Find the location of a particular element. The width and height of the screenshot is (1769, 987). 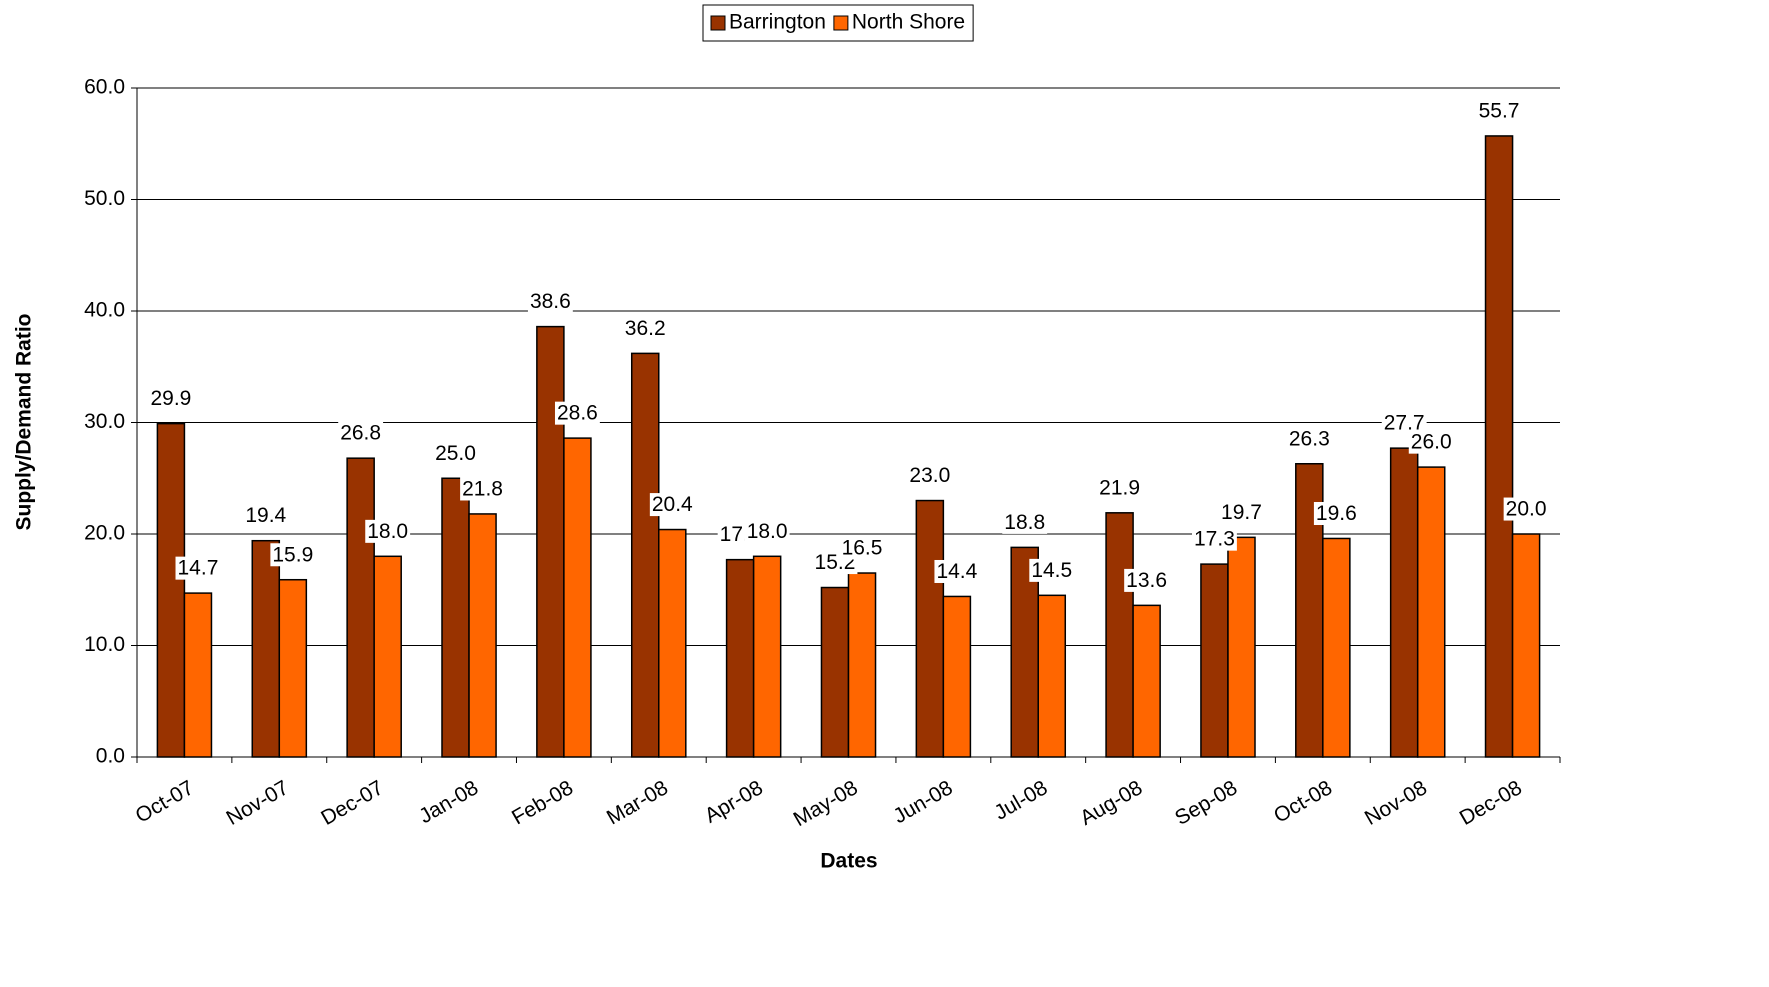

data-label: 20.4 is located at coordinates (672, 504).